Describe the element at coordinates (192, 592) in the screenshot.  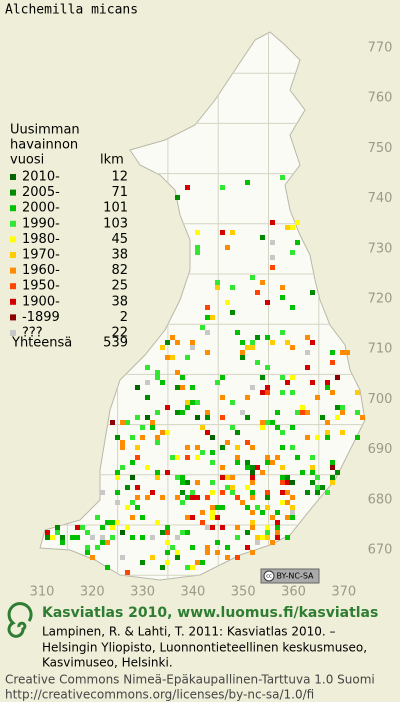
I see `east-label: 340` at that location.